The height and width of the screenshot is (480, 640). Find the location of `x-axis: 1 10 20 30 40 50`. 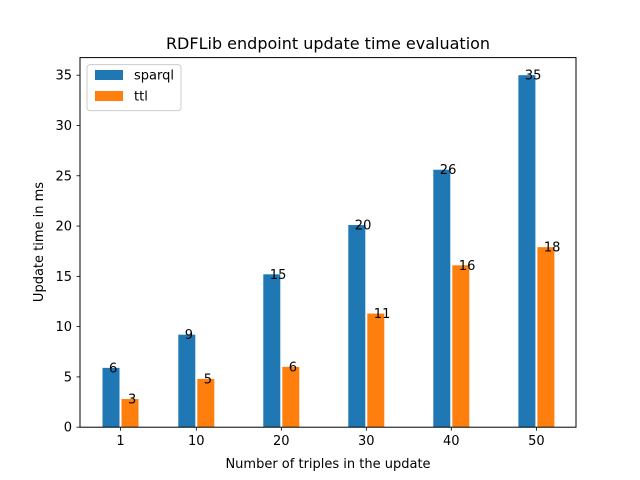

x-axis: 1 10 20 30 40 50 is located at coordinates (330, 438).